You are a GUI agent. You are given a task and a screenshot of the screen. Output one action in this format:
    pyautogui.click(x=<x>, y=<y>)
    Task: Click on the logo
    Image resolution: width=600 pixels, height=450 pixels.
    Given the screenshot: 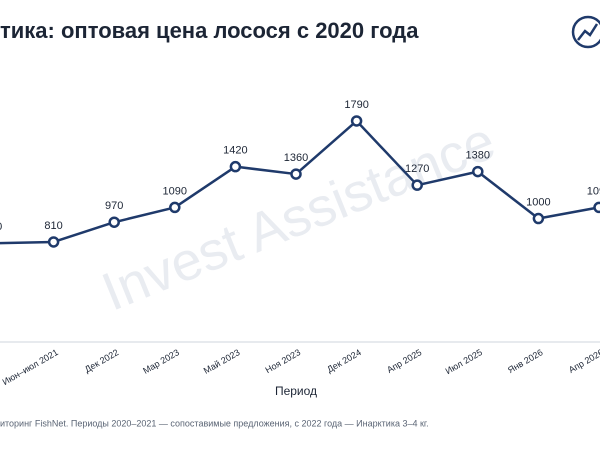 What is the action you would take?
    pyautogui.click(x=585, y=32)
    